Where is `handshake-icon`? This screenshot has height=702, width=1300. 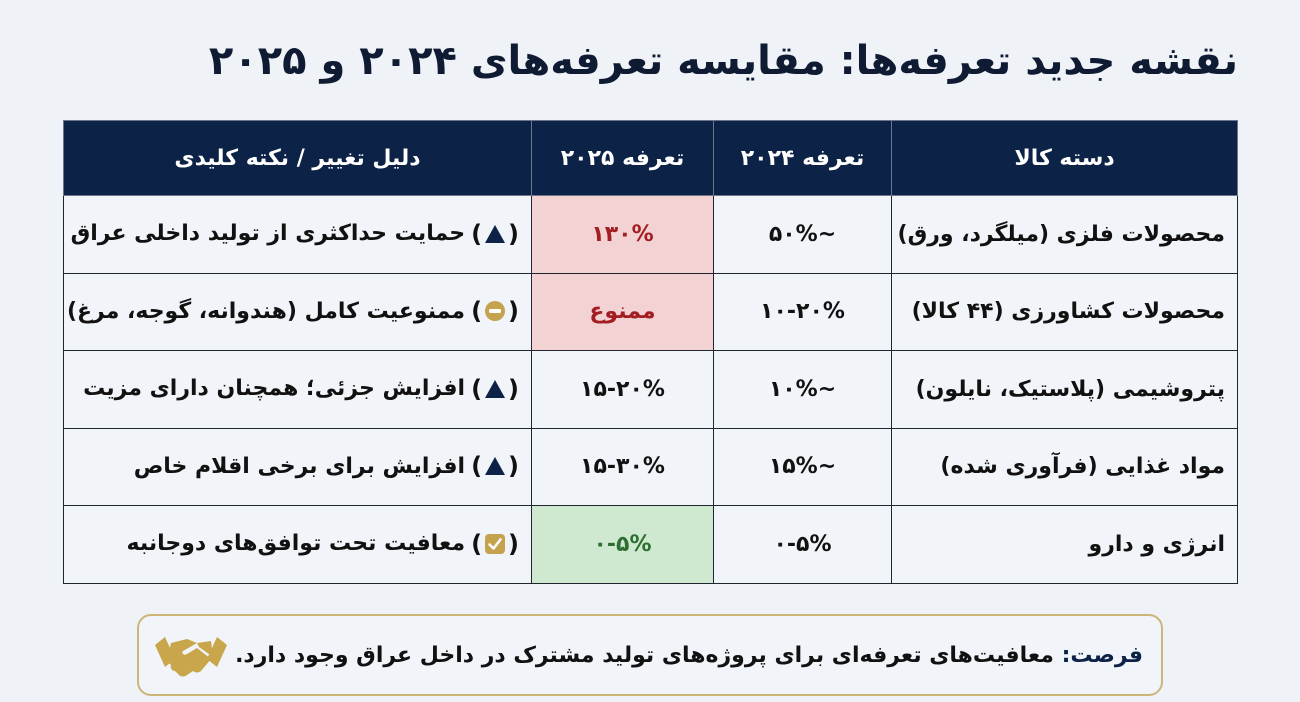
handshake-icon is located at coordinates (191, 657).